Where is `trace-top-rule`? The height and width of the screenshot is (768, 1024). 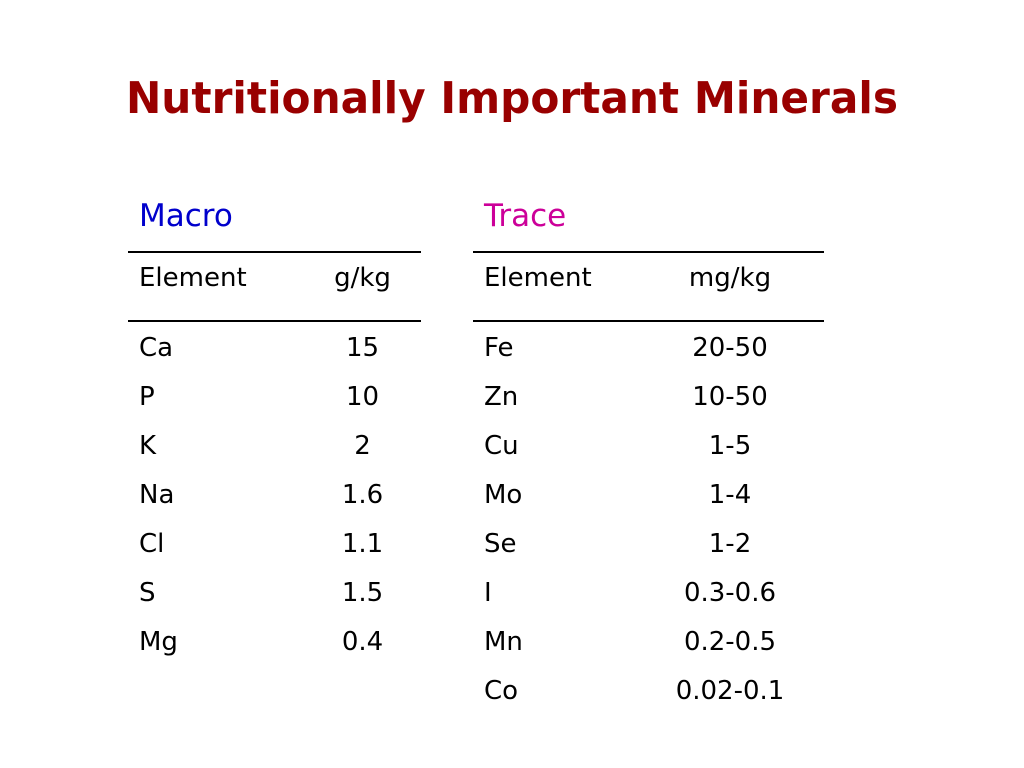
trace-top-rule is located at coordinates (648, 252).